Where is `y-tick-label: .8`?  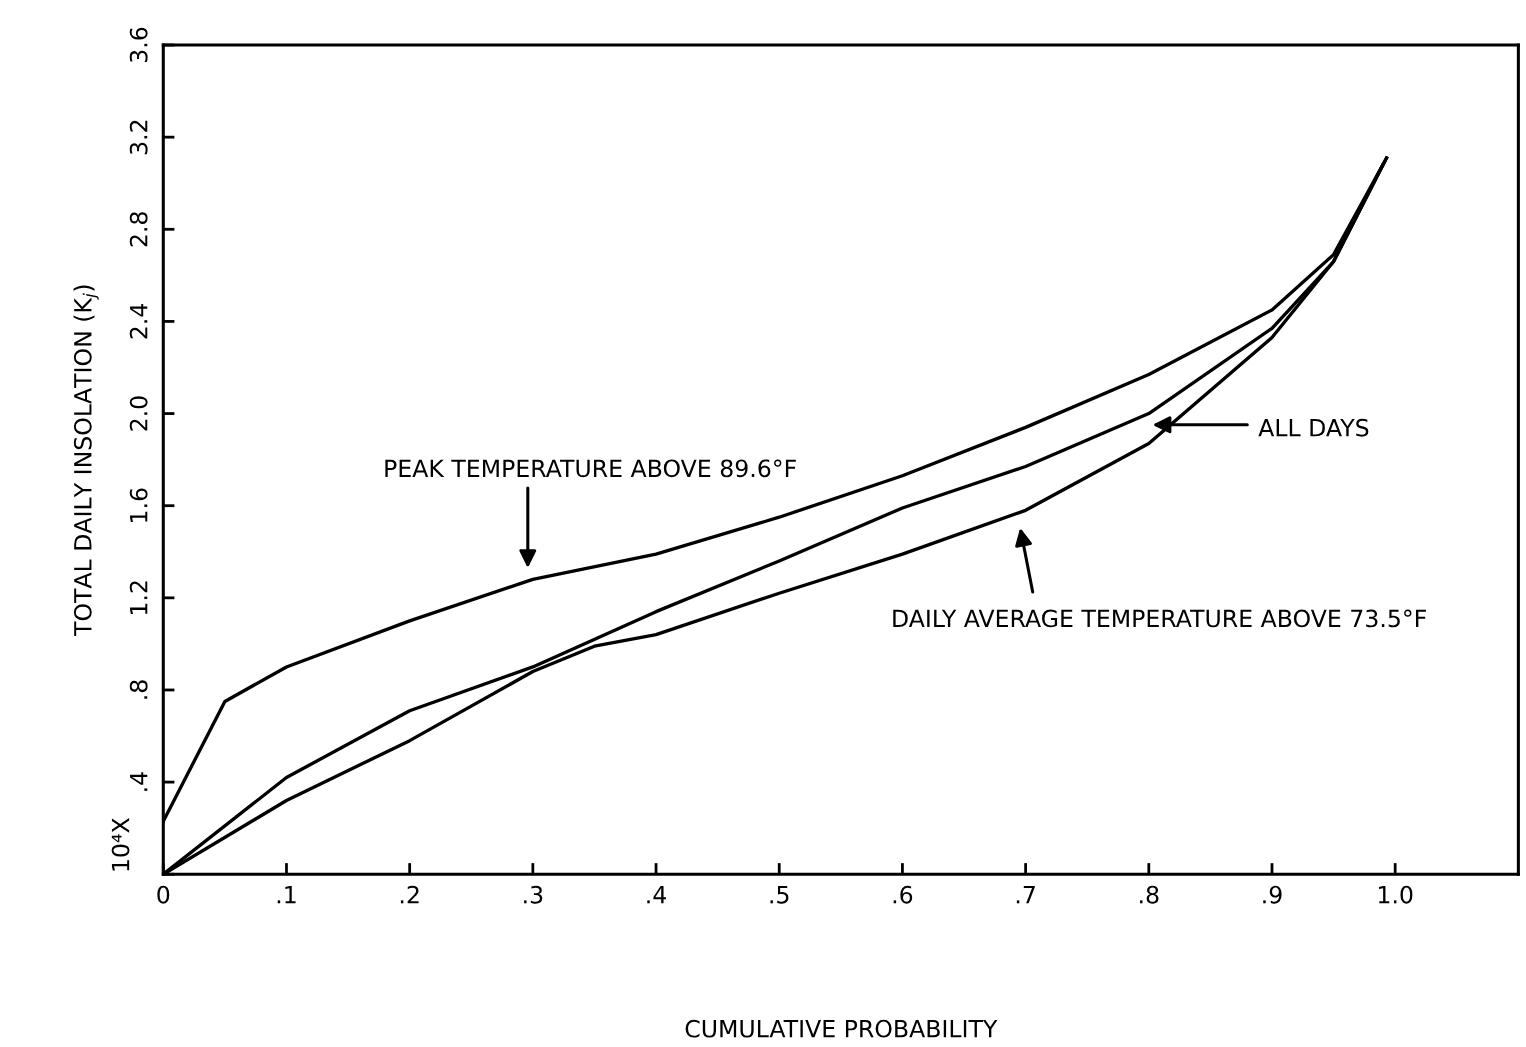
y-tick-label: .8 is located at coordinates (138, 689).